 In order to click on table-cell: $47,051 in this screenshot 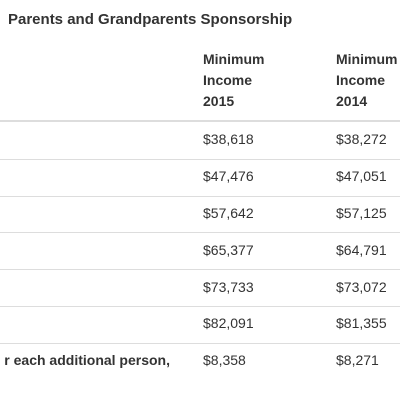, I will do `click(361, 176)`.